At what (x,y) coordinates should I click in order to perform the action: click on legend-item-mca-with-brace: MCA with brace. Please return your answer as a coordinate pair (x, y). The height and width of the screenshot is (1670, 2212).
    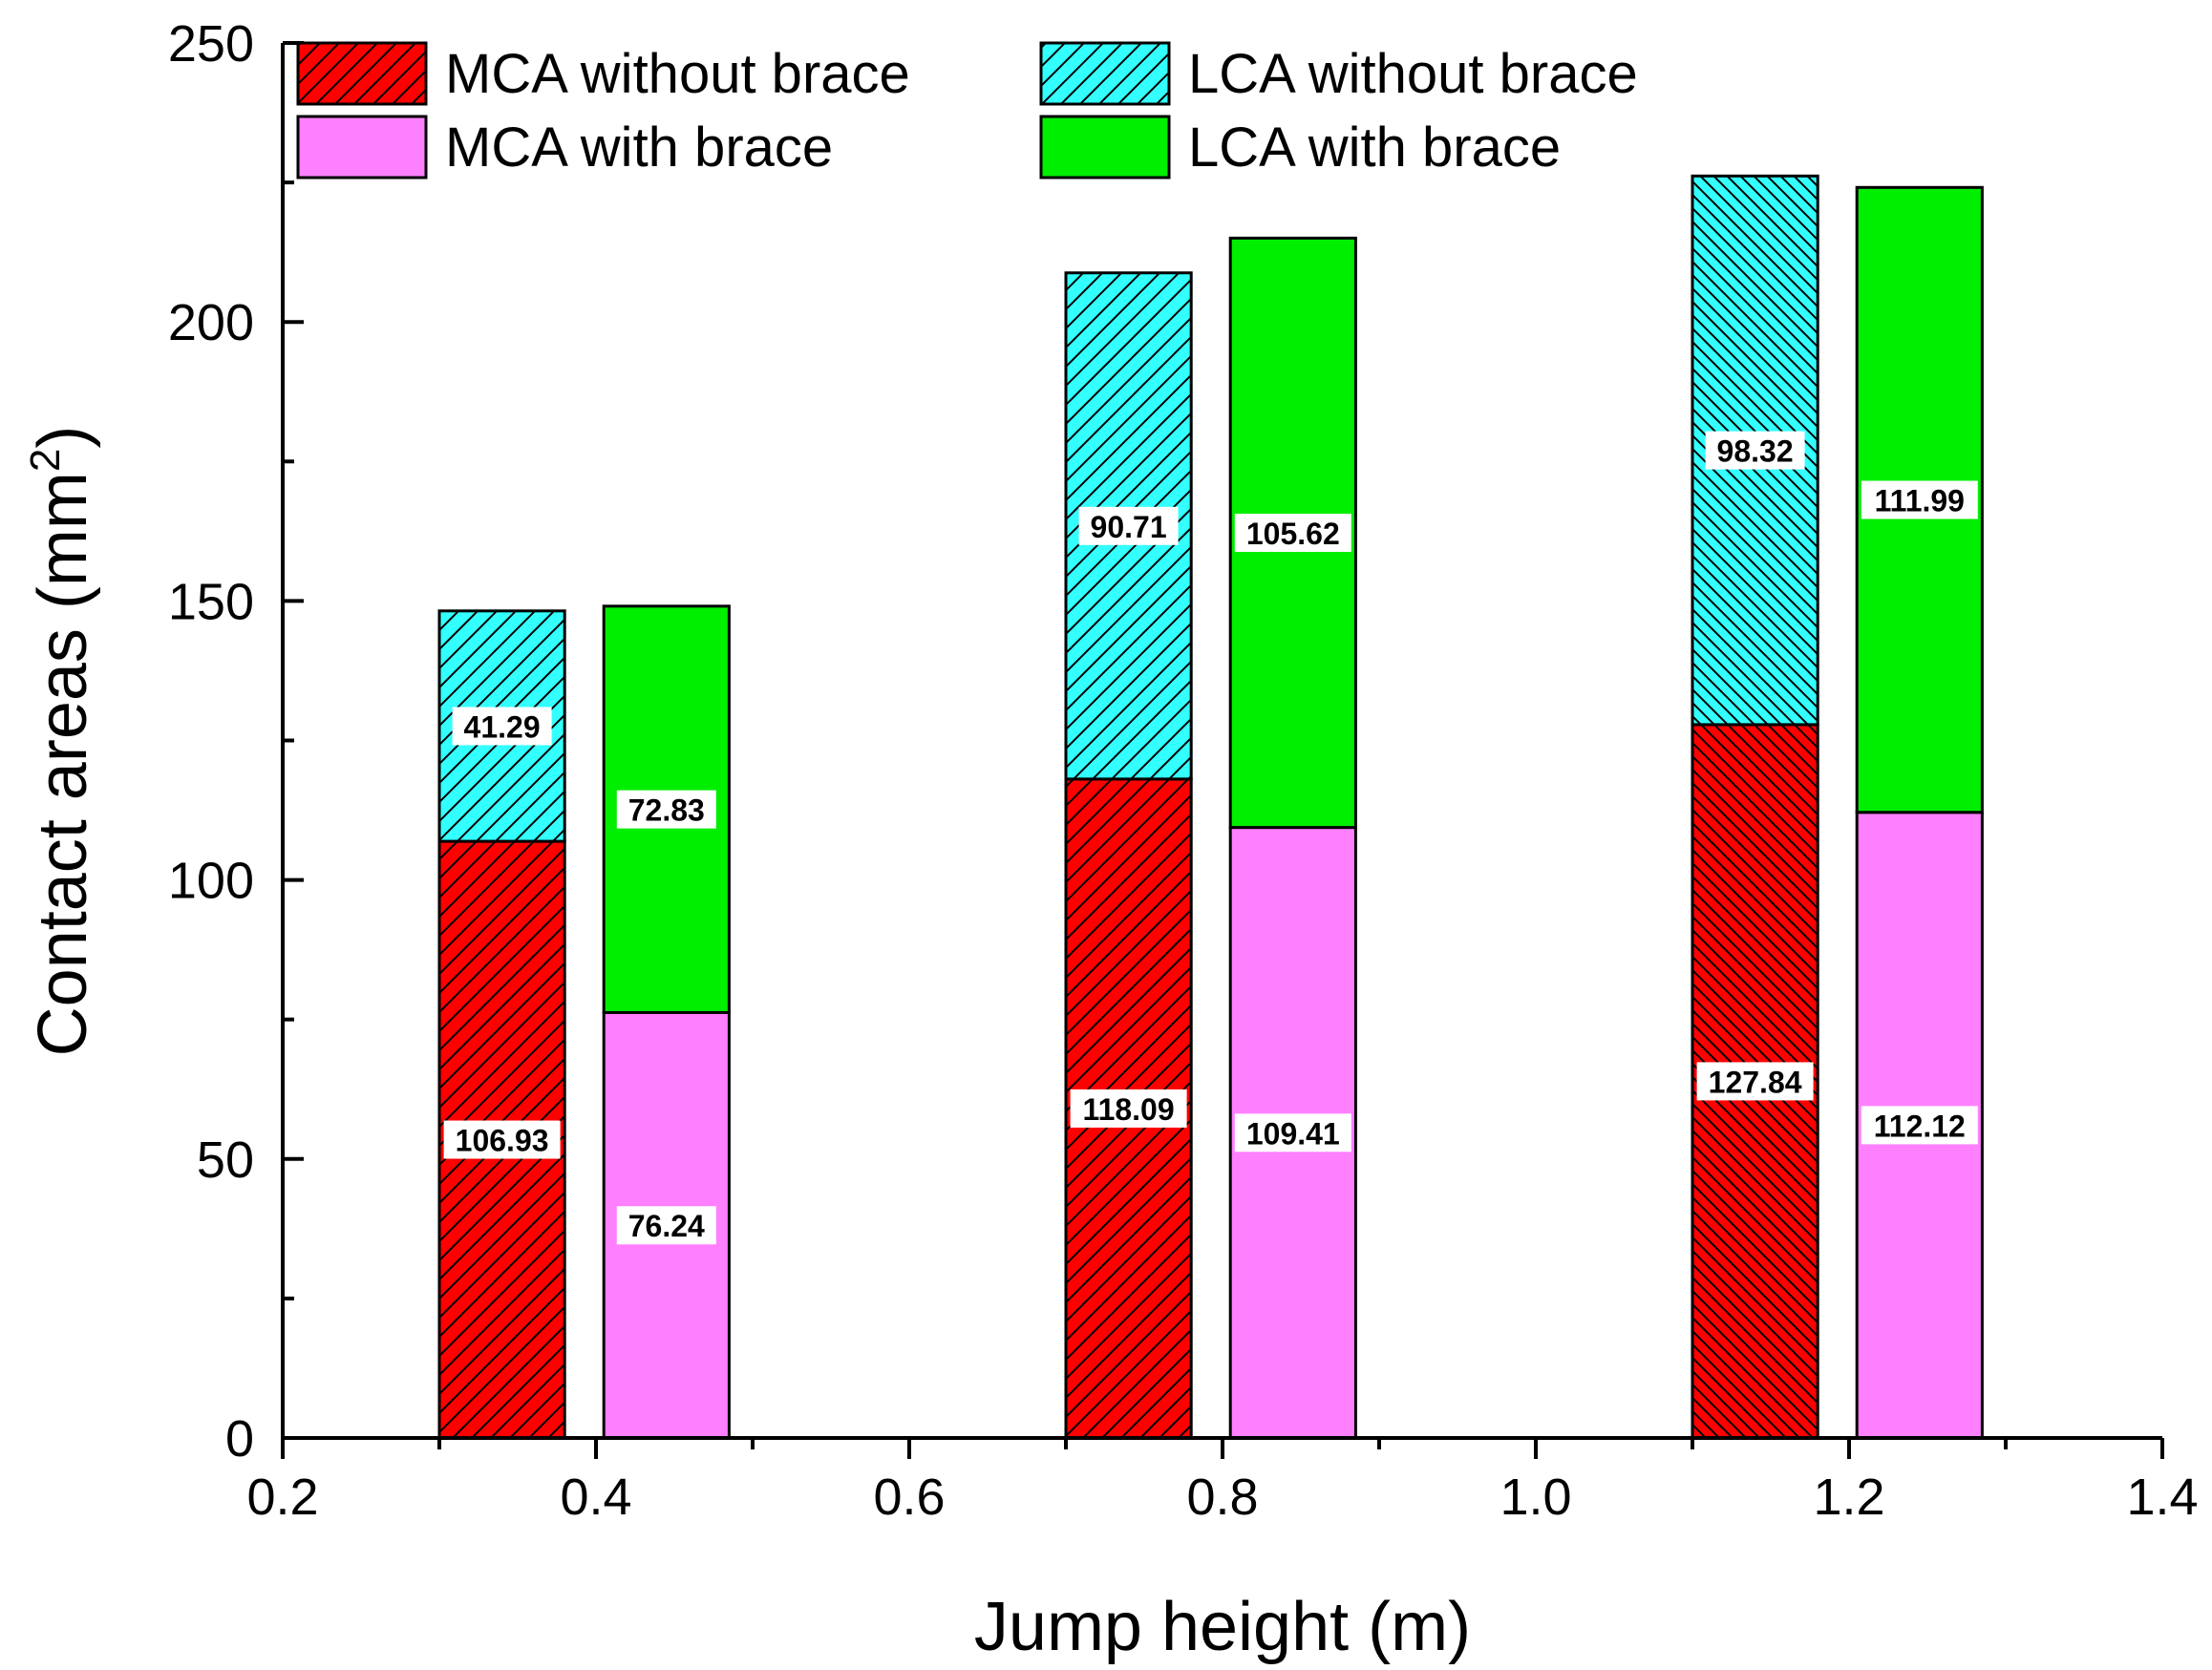
    Looking at the image, I should click on (564, 147).